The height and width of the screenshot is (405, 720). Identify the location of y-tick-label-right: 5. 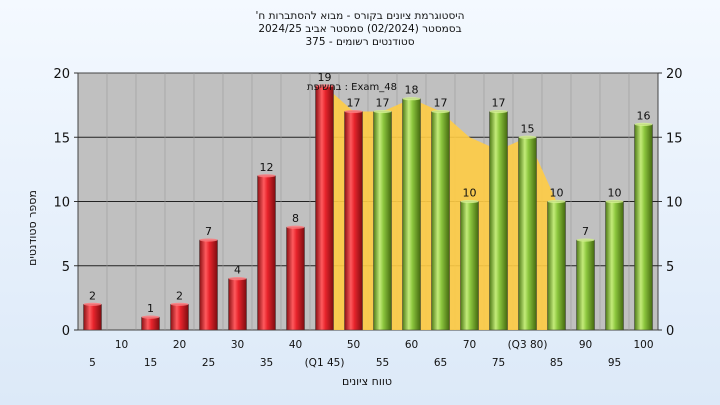
(670, 267).